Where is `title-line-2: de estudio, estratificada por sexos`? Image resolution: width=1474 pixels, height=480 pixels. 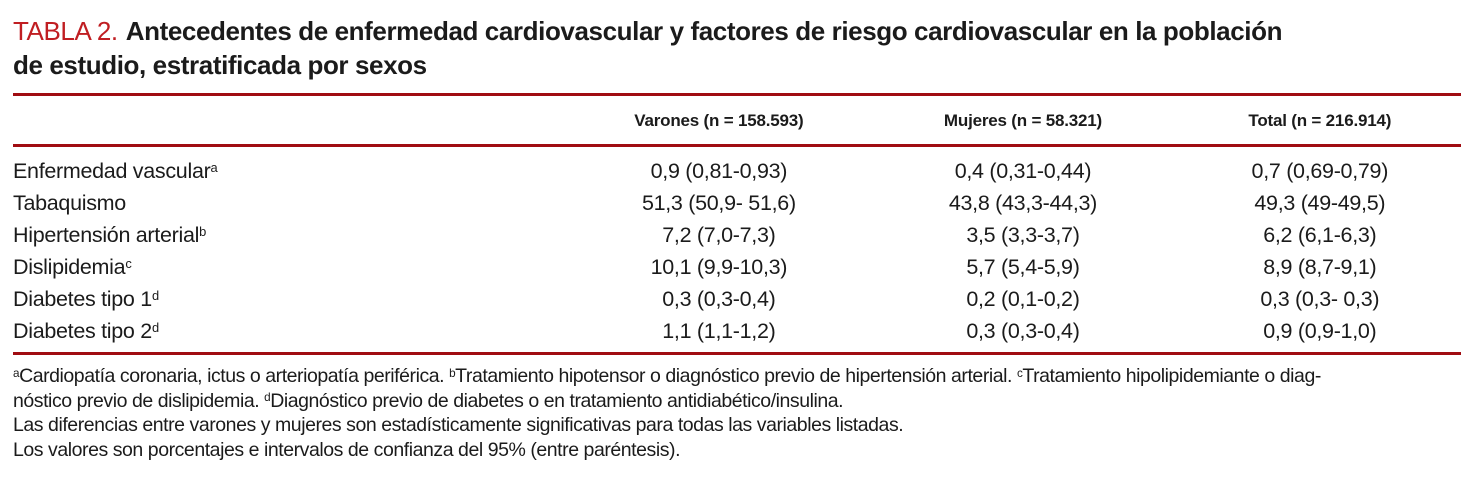 title-line-2: de estudio, estratificada por sexos is located at coordinates (737, 65).